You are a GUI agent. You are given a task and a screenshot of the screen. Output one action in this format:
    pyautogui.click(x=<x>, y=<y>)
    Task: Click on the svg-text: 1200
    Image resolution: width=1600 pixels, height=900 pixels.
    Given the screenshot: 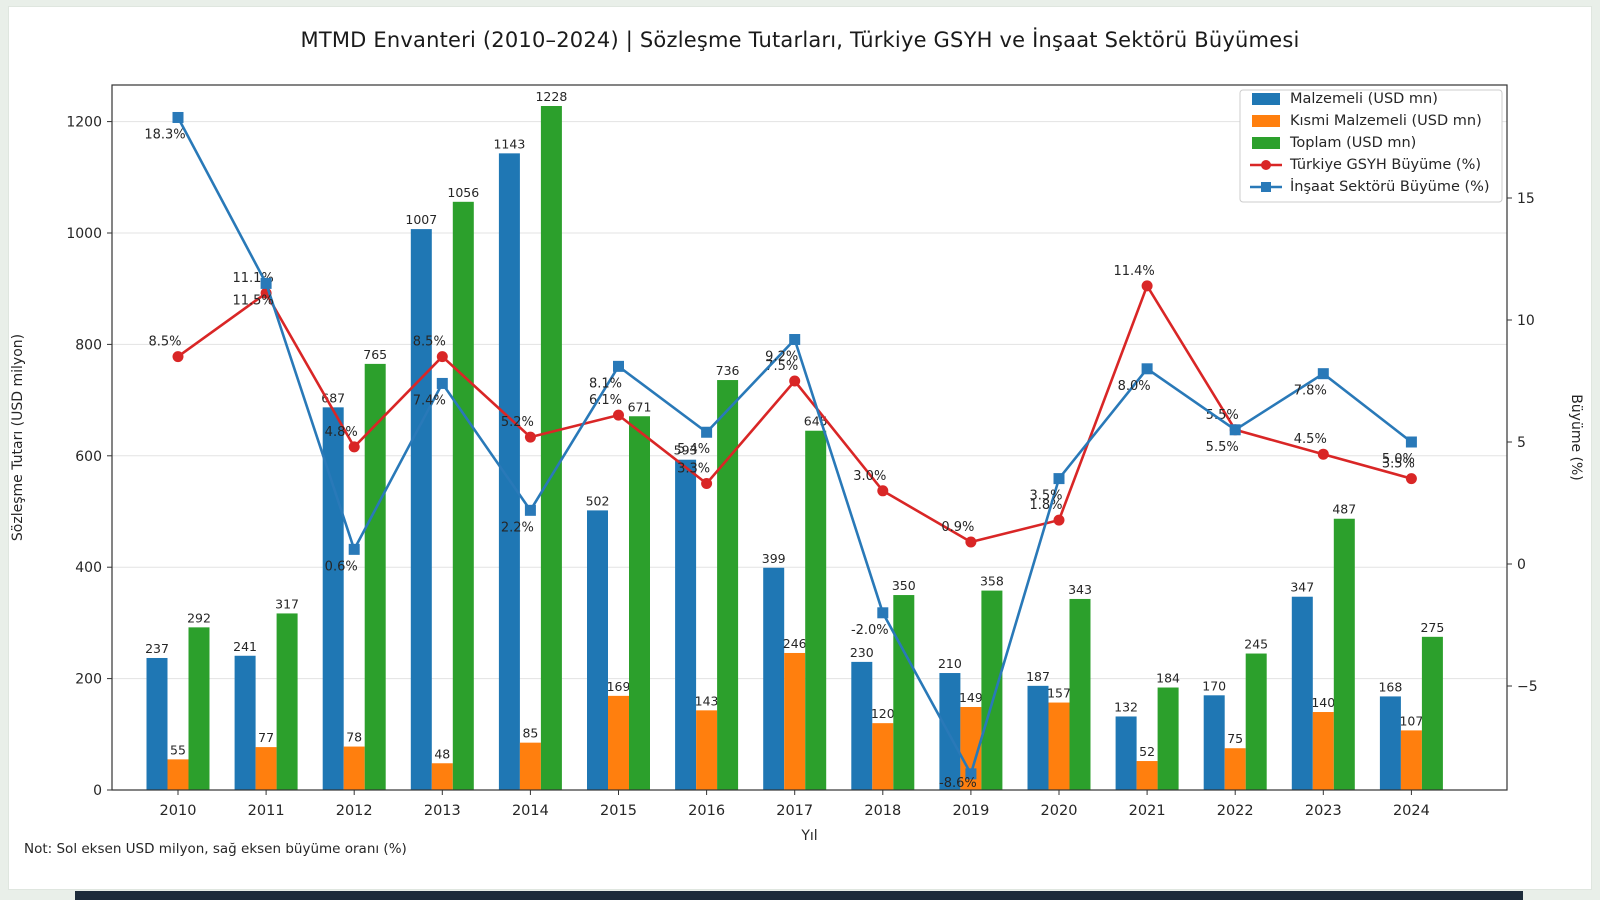 What is the action you would take?
    pyautogui.click(x=84, y=123)
    